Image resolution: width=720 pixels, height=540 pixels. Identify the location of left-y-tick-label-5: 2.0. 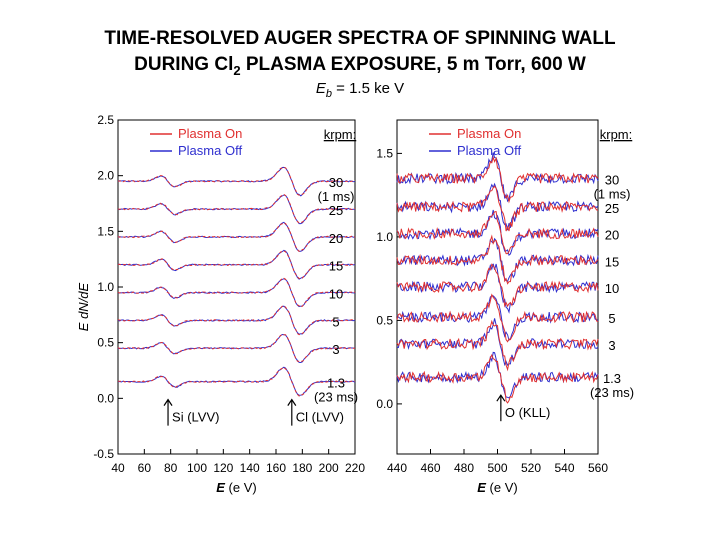
(105, 176).